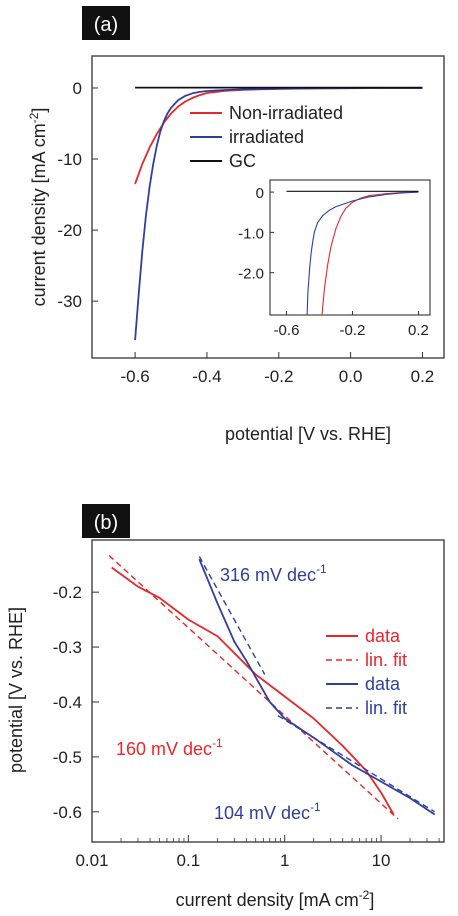 The height and width of the screenshot is (916, 458). I want to click on inset-series, so click(352, 252).